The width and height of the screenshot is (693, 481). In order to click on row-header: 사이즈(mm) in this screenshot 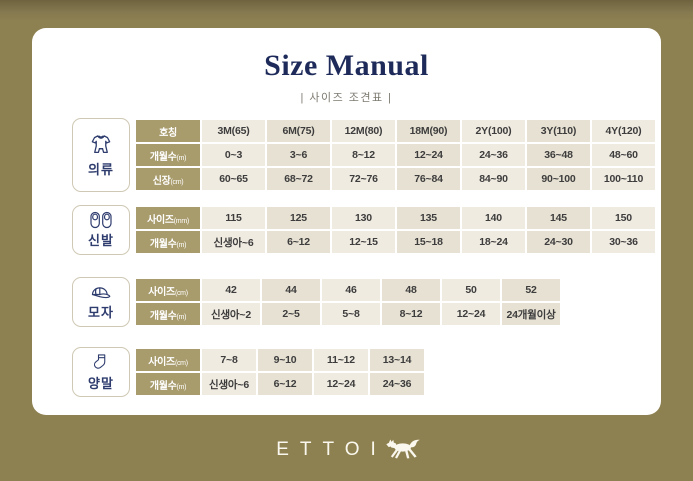, I will do `click(168, 218)`.